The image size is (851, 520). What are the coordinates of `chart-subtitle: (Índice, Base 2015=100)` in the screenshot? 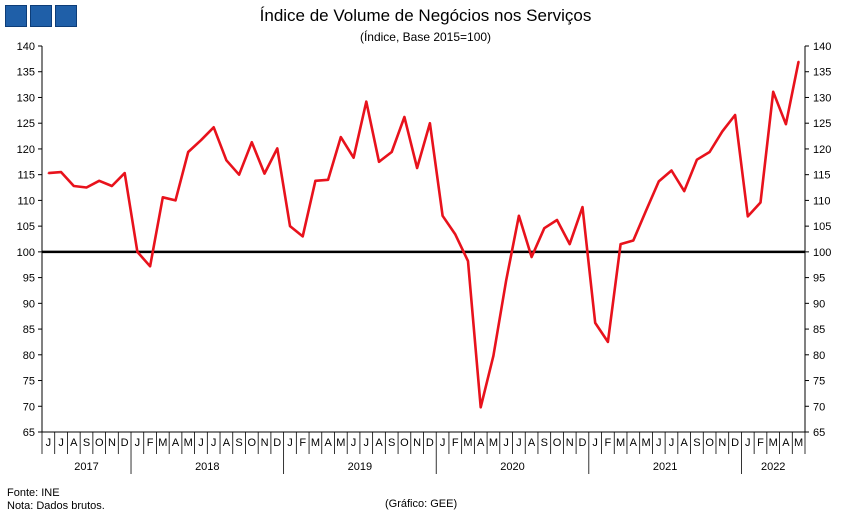 It's located at (425, 37).